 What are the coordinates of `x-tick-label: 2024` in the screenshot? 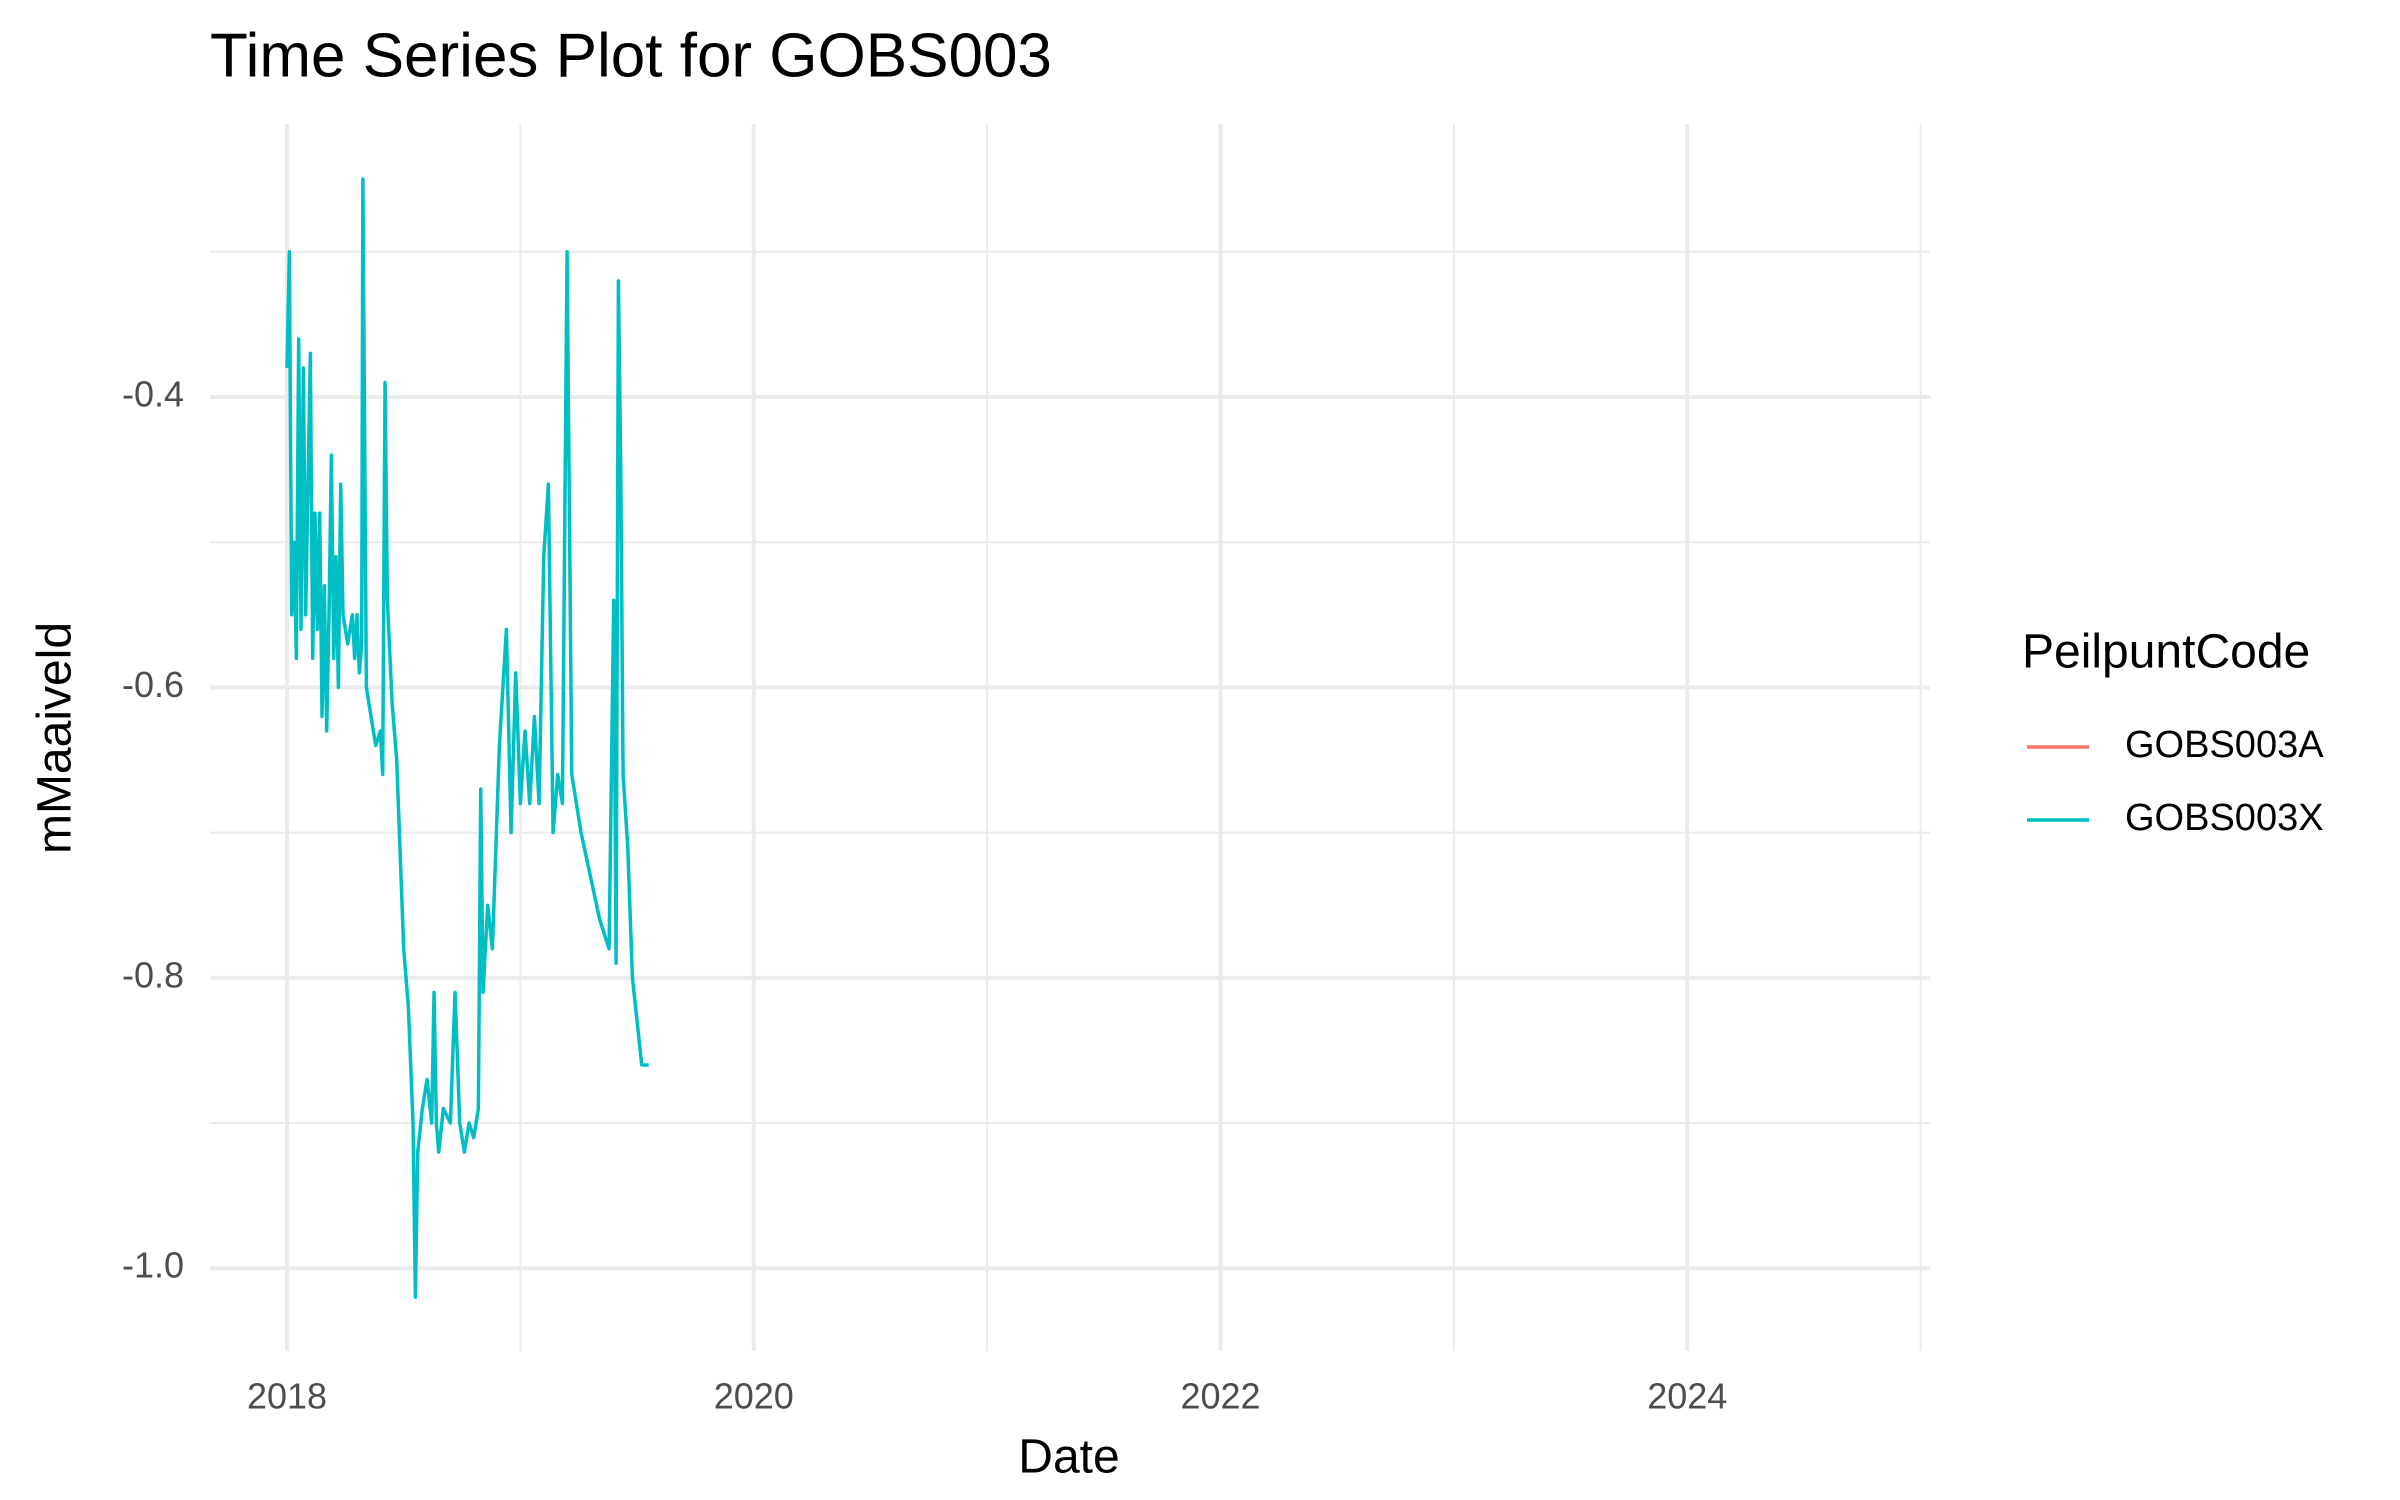 It's located at (1687, 1396).